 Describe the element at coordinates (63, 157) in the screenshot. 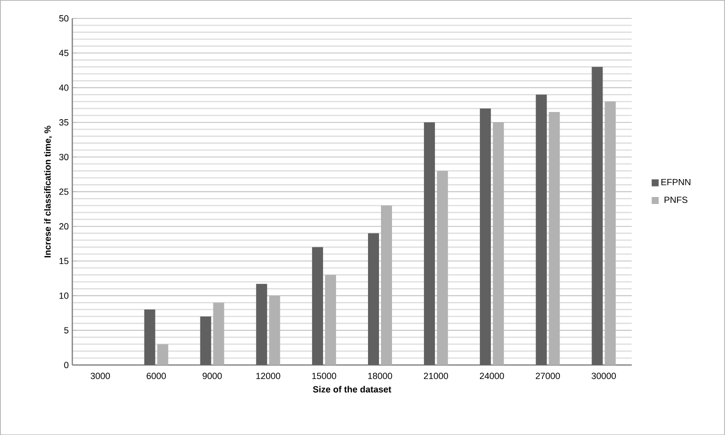

I see `y-tick-label: 30` at that location.